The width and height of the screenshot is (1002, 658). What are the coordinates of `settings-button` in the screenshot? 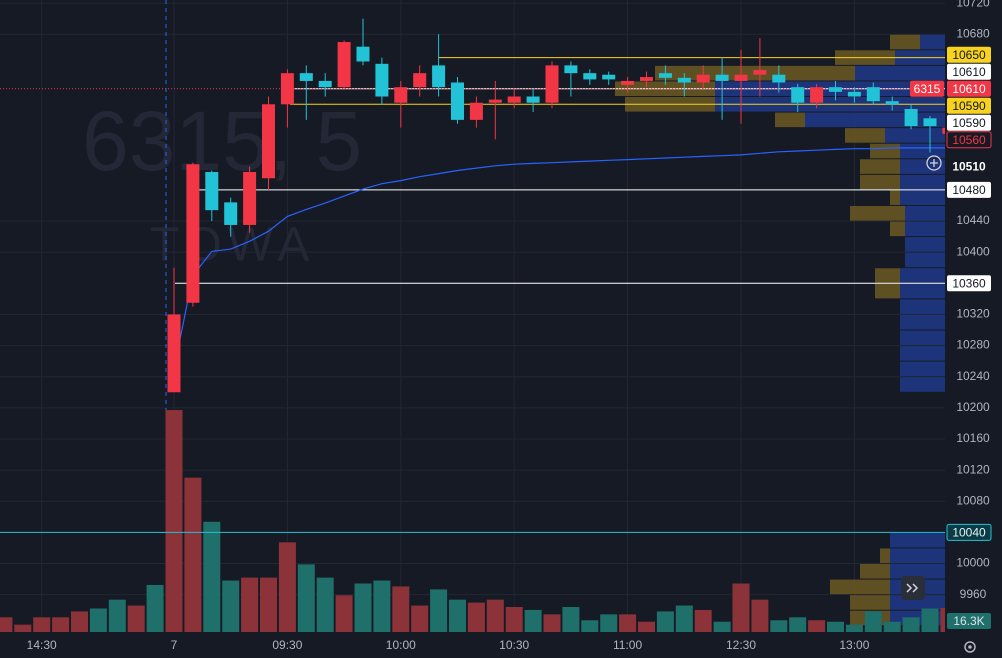 It's located at (970, 647).